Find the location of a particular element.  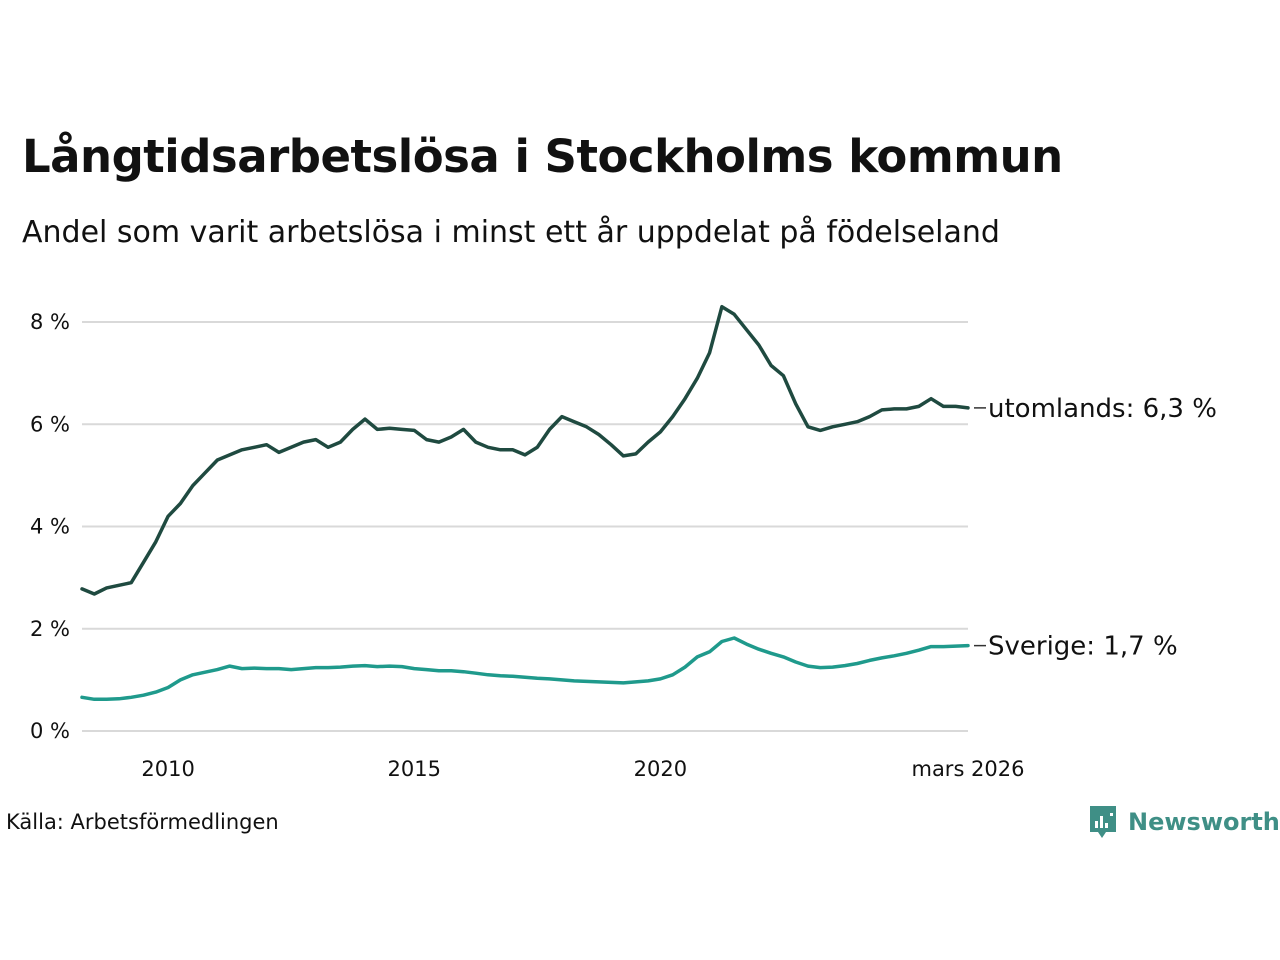

logo-text: Newsworthy is located at coordinates (1204, 822).